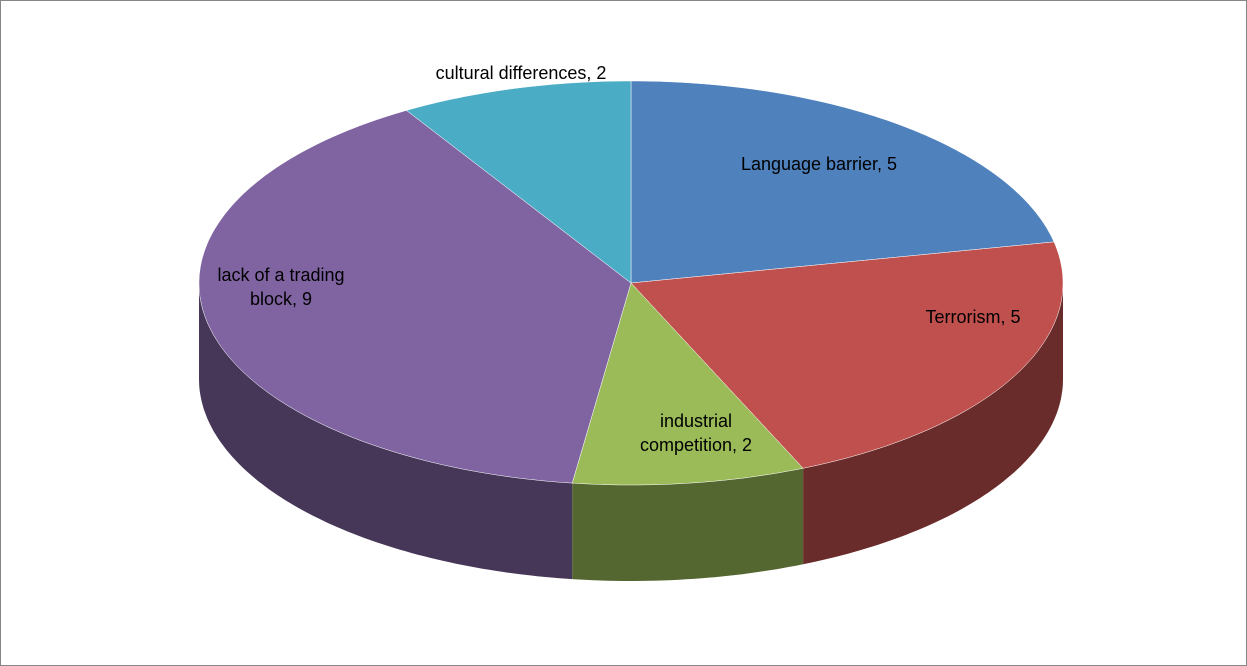 This screenshot has width=1247, height=666. I want to click on data-label: Terrorism, 5, so click(973, 317).